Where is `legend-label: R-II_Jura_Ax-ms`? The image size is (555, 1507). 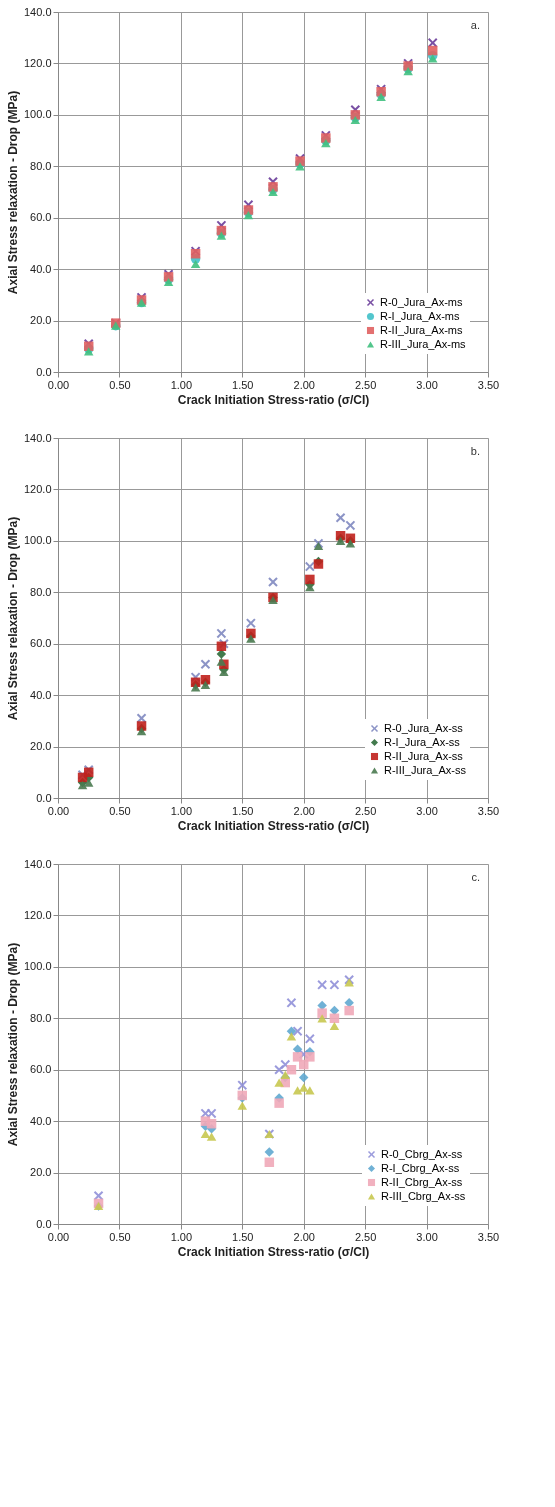
legend-label: R-II_Jura_Ax-ms is located at coordinates (422, 329).